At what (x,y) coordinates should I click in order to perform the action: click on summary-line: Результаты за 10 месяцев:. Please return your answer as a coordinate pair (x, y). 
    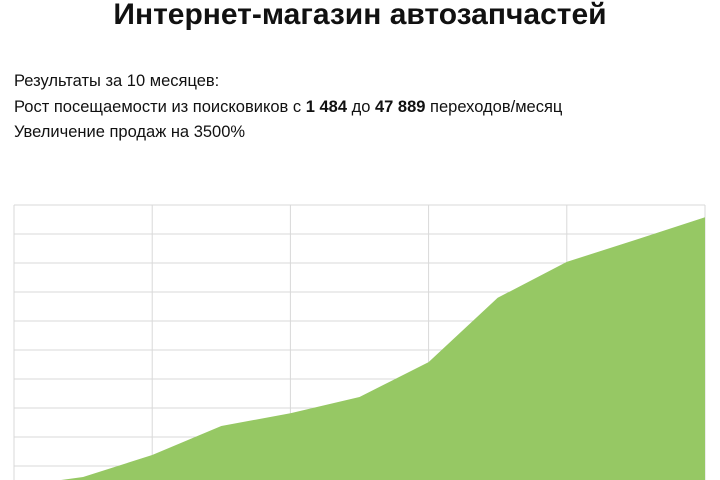
    Looking at the image, I should click on (116, 81).